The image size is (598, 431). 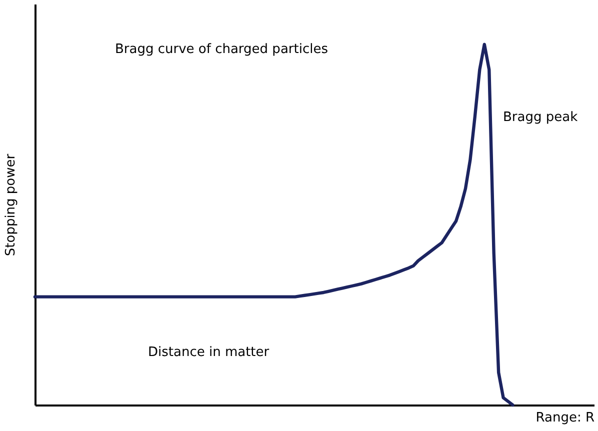 What do you see at coordinates (11, 204) in the screenshot?
I see `y-axis-title: Stopping power` at bounding box center [11, 204].